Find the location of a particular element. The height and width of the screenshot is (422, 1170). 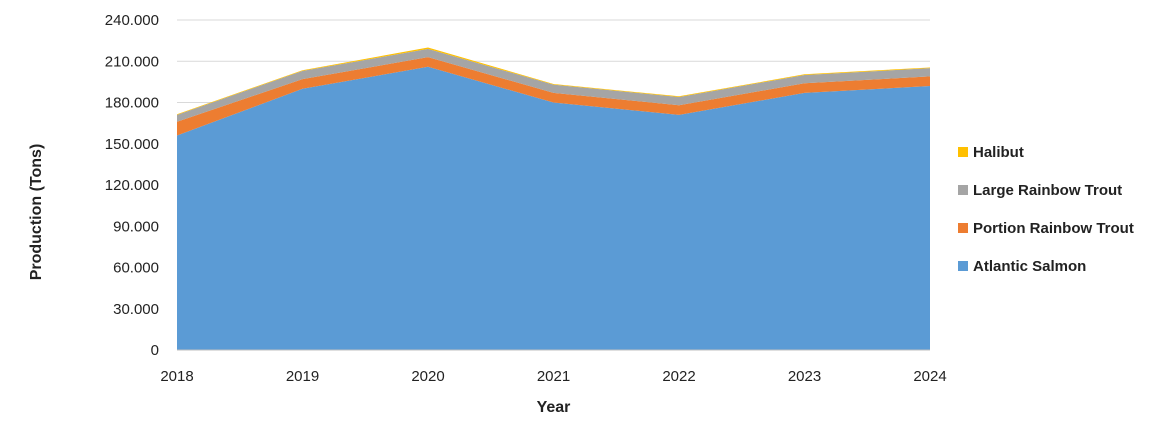

y-axis-title: Production (Tons) is located at coordinates (36, 212).